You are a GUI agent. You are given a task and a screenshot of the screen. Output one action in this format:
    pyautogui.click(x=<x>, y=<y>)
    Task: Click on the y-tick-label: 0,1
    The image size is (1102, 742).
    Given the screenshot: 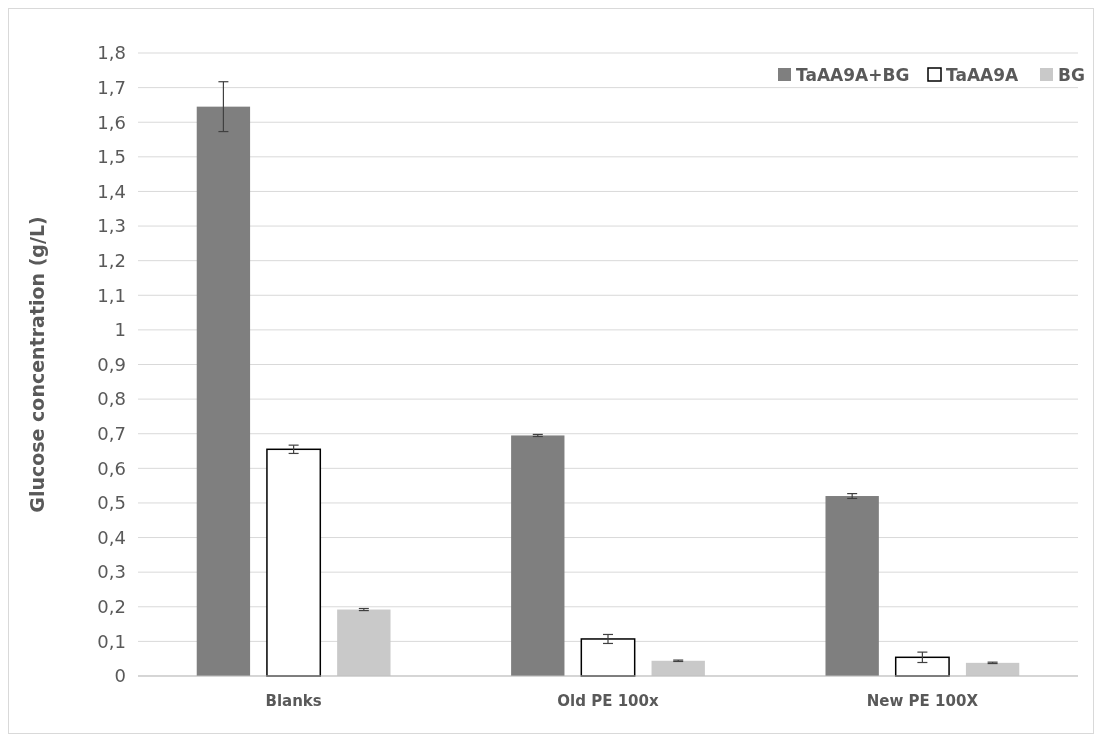 What is the action you would take?
    pyautogui.click(x=111, y=641)
    